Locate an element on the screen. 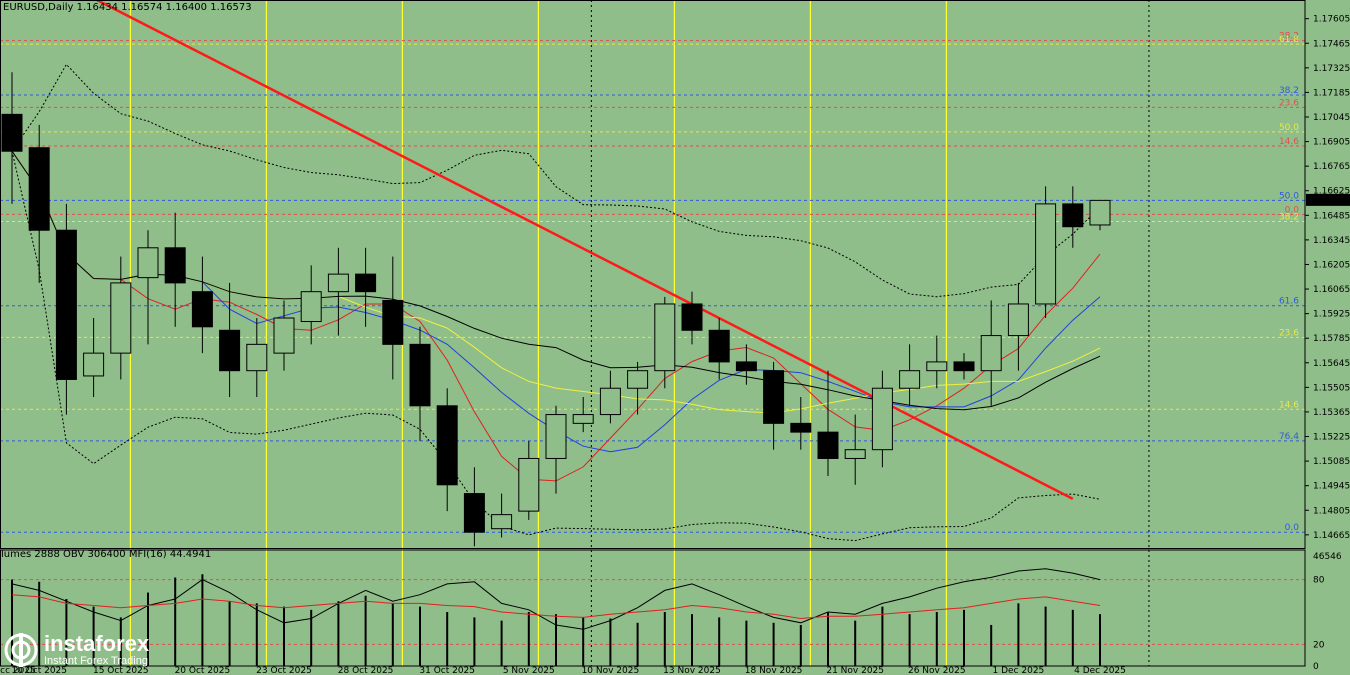 This screenshot has height=675, width=1350. price-tick-label: 1.16625 is located at coordinates (1331, 192).